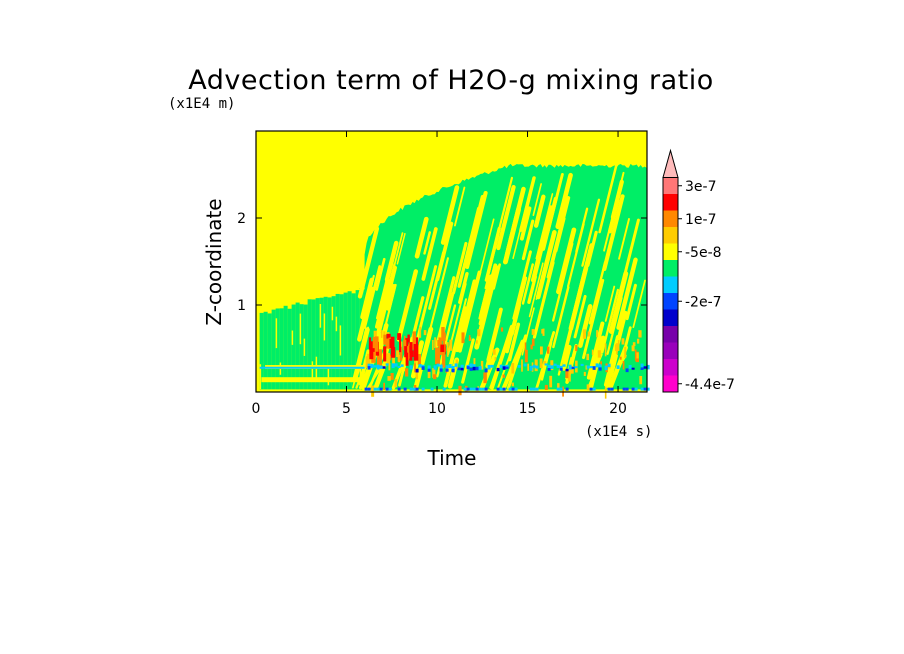 The width and height of the screenshot is (904, 654). What do you see at coordinates (442, 262) in the screenshot?
I see `y-axis-ticks: 12` at bounding box center [442, 262].